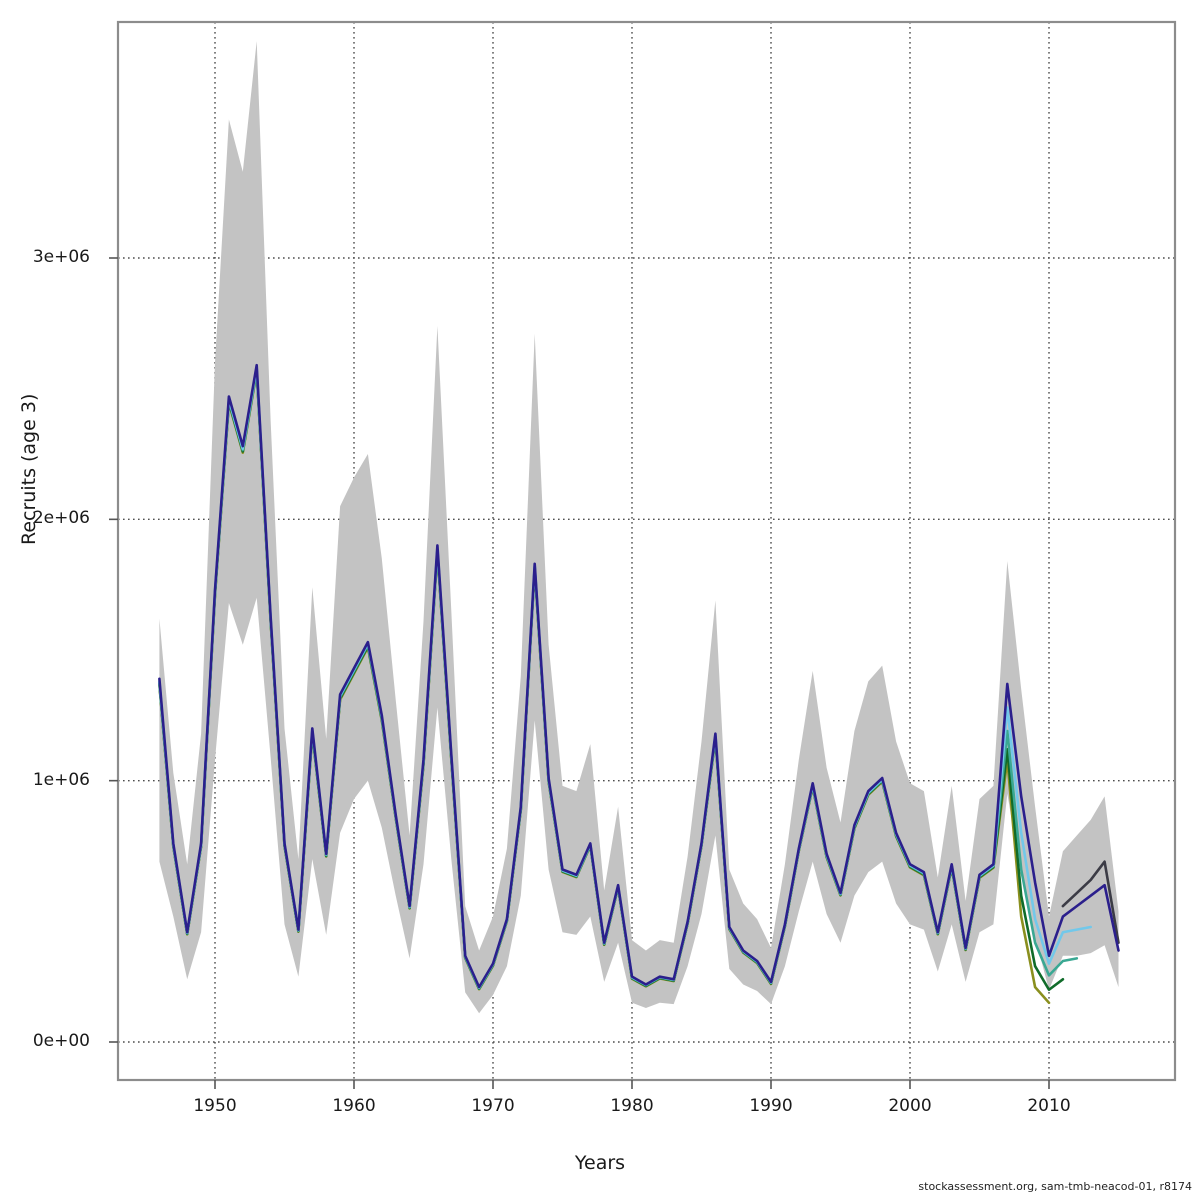  What do you see at coordinates (215, 1106) in the screenshot?
I see `x-tick-label: 1950` at bounding box center [215, 1106].